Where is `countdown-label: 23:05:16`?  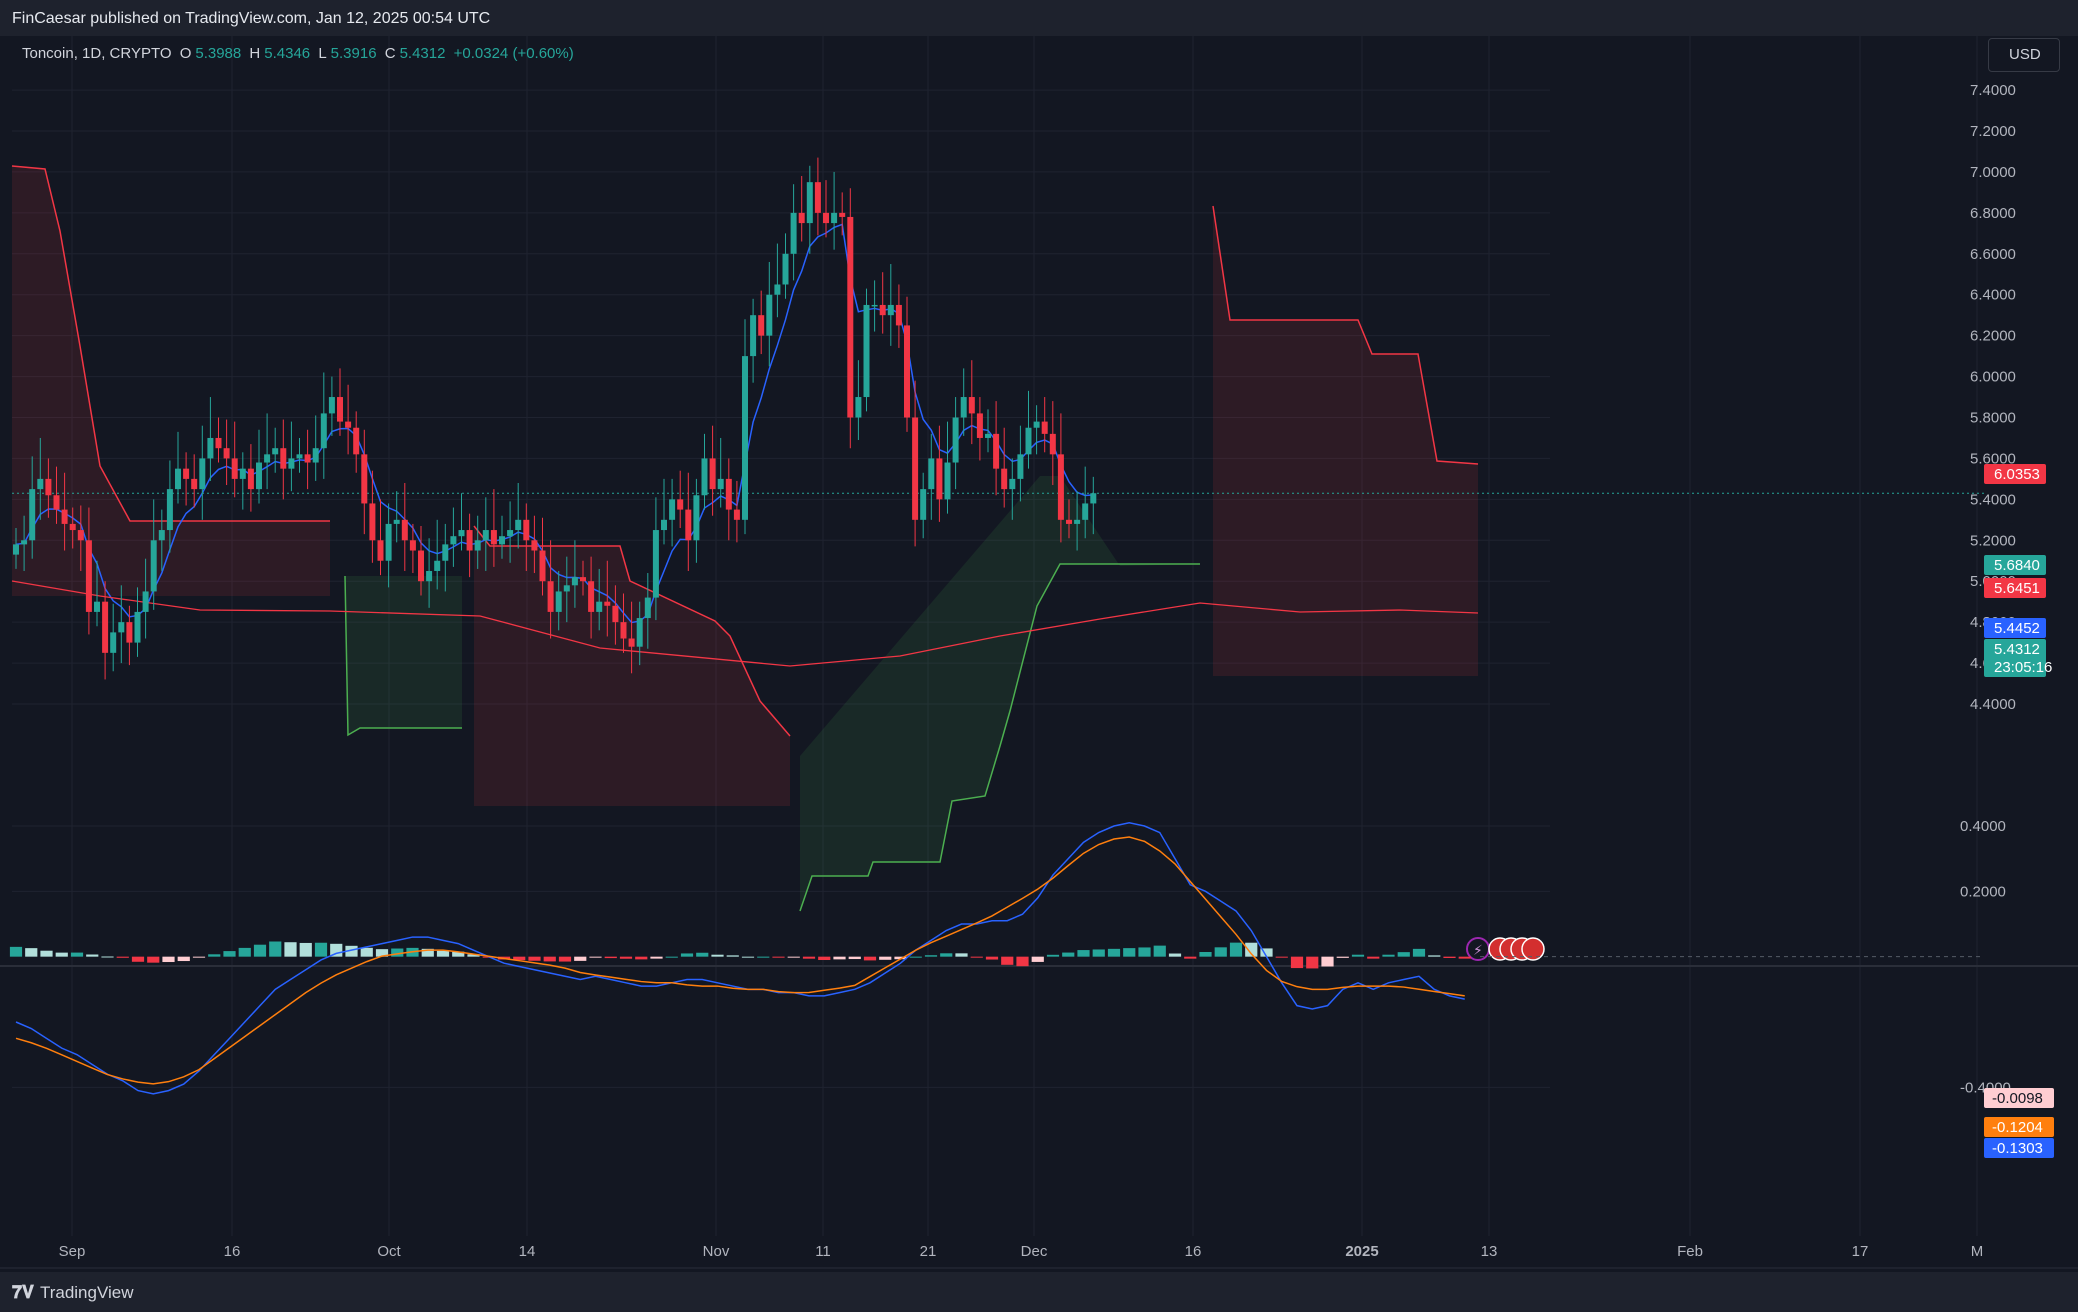 countdown-label: 23:05:16 is located at coordinates (2023, 667).